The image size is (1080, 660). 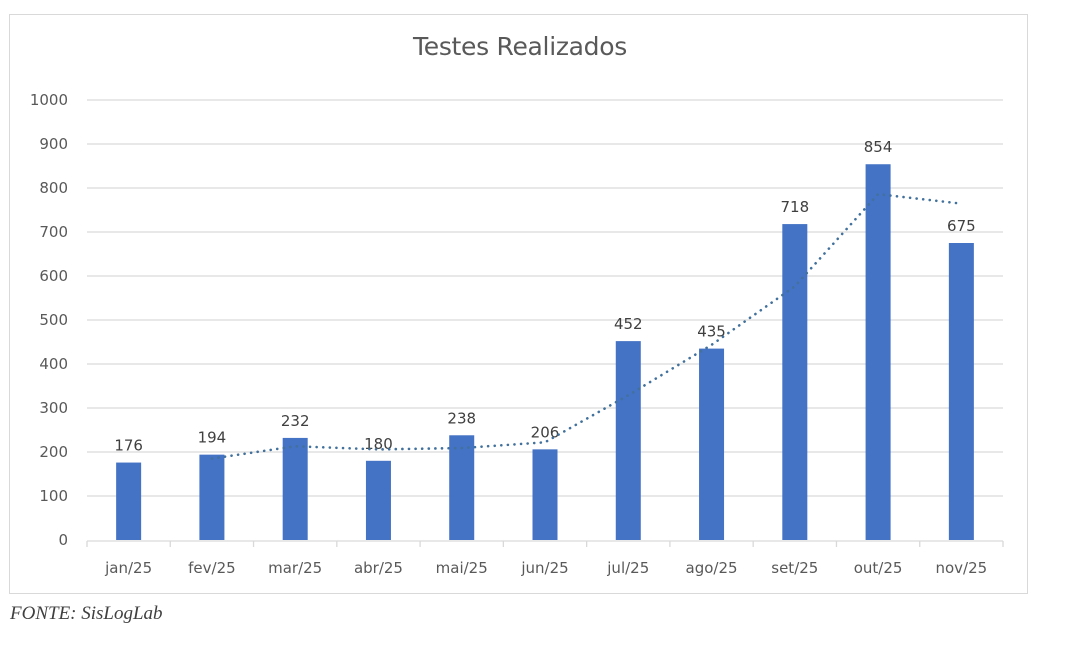 I want to click on x-tick-label: ago/25, so click(x=712, y=568).